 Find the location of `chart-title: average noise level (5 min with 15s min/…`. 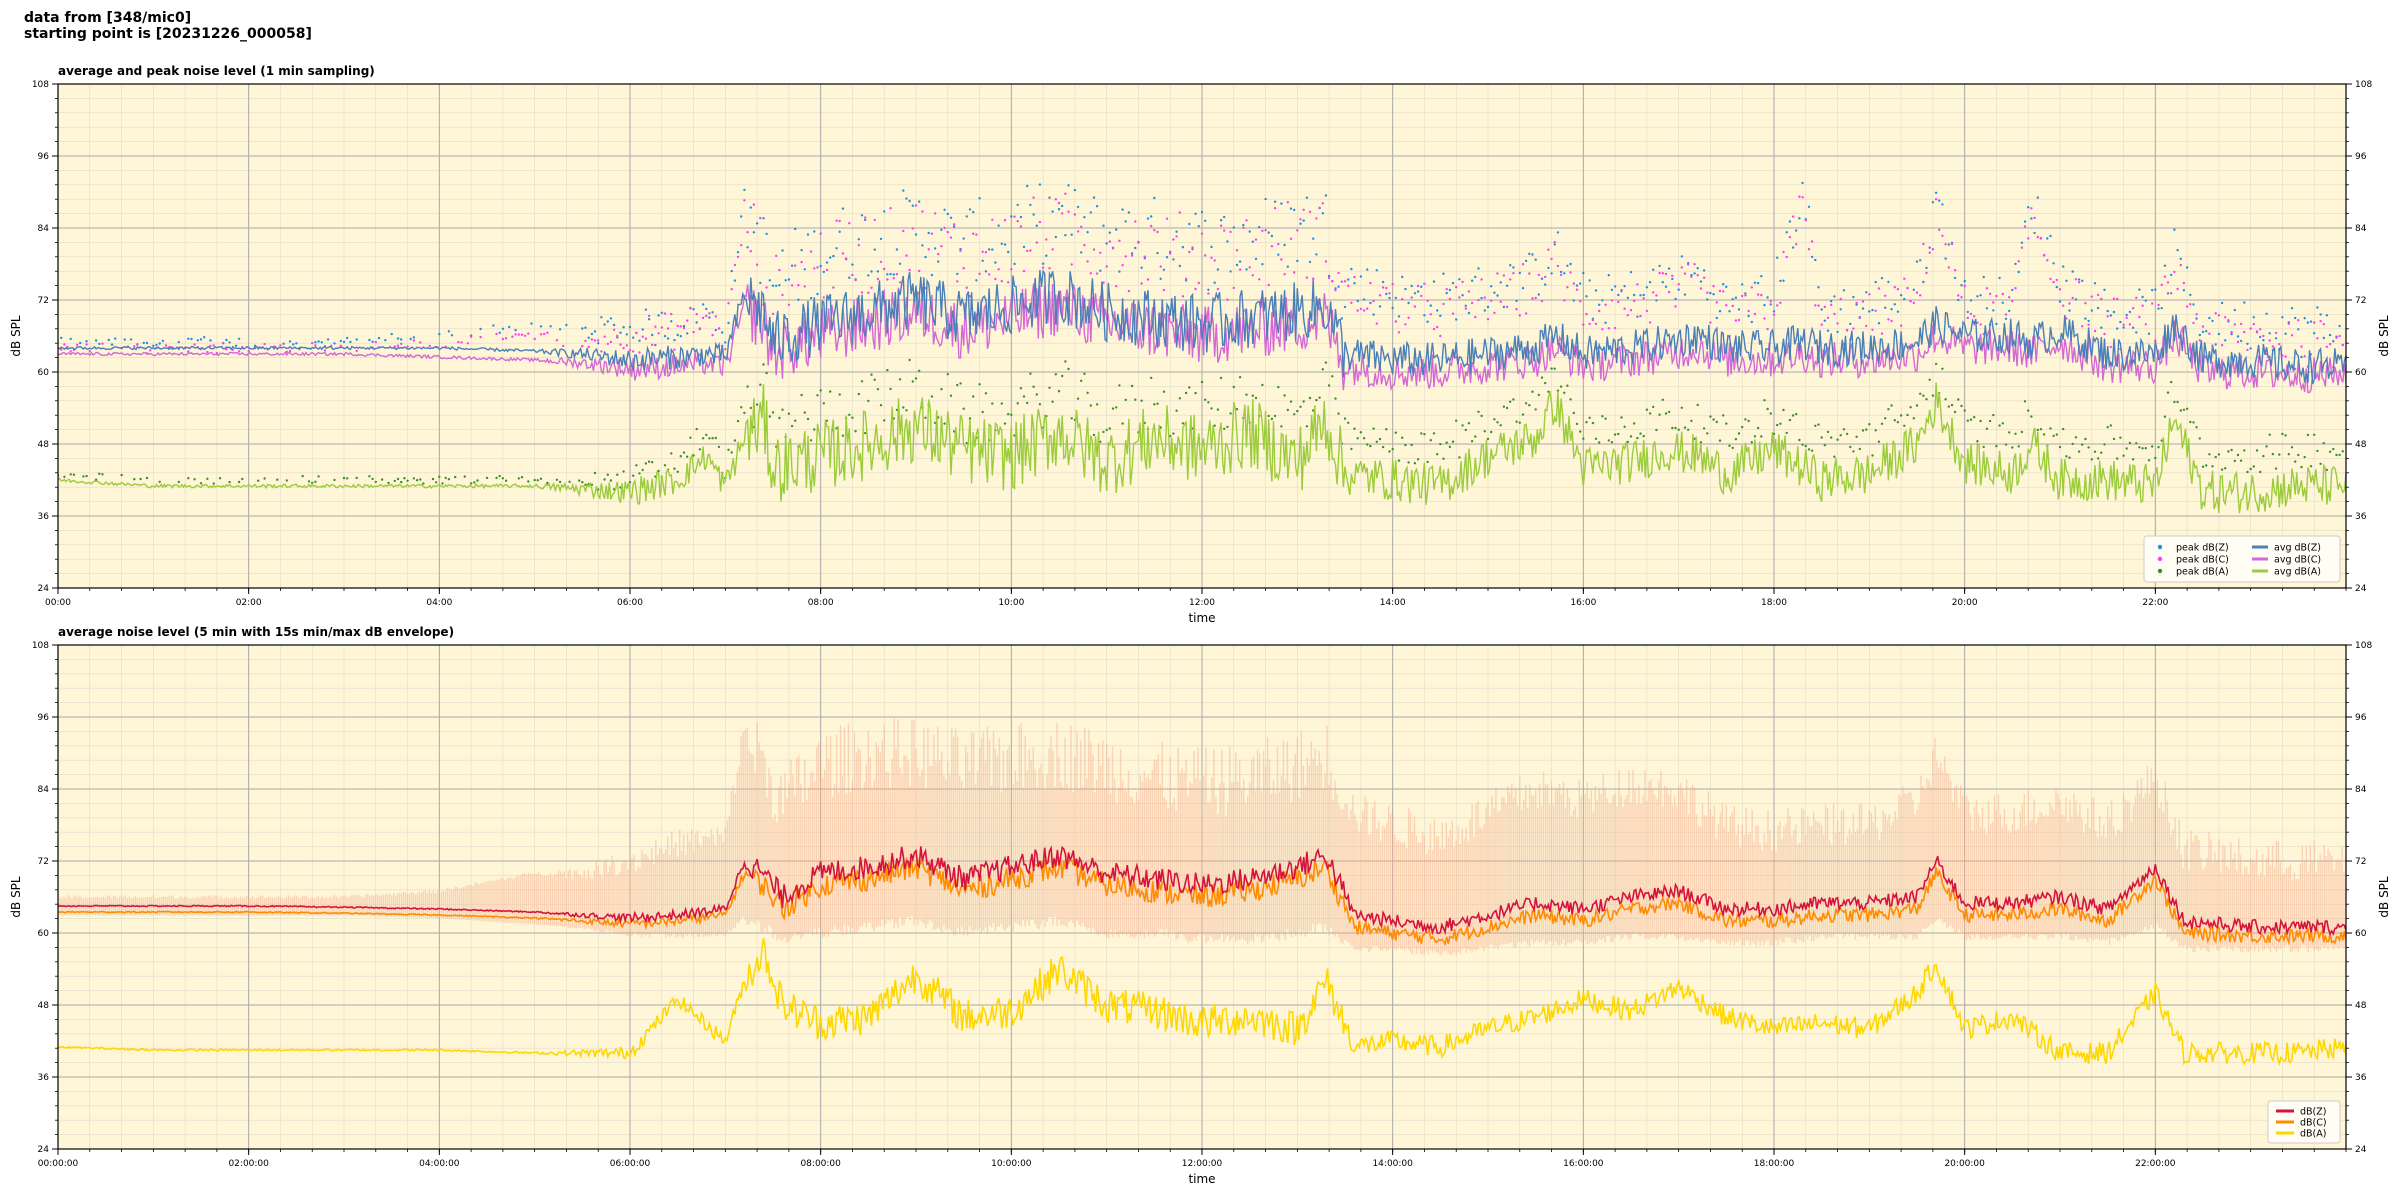

chart-title: average noise level (5 min with 15s min/… is located at coordinates (256, 632).